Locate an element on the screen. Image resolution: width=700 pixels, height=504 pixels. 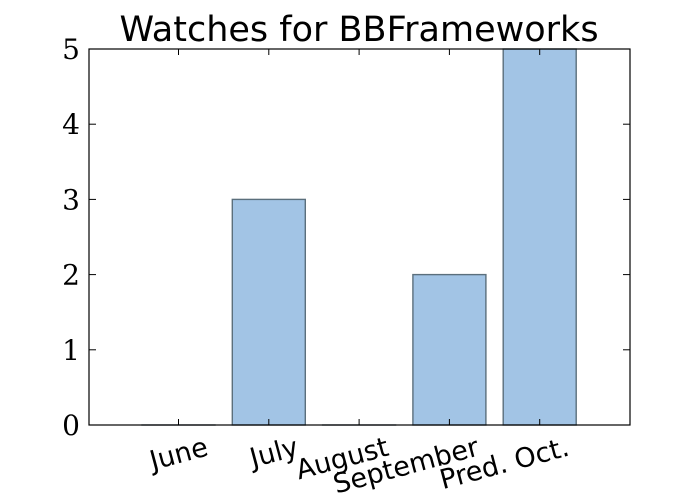
y-tick-label: 0 is located at coordinates (71, 425).